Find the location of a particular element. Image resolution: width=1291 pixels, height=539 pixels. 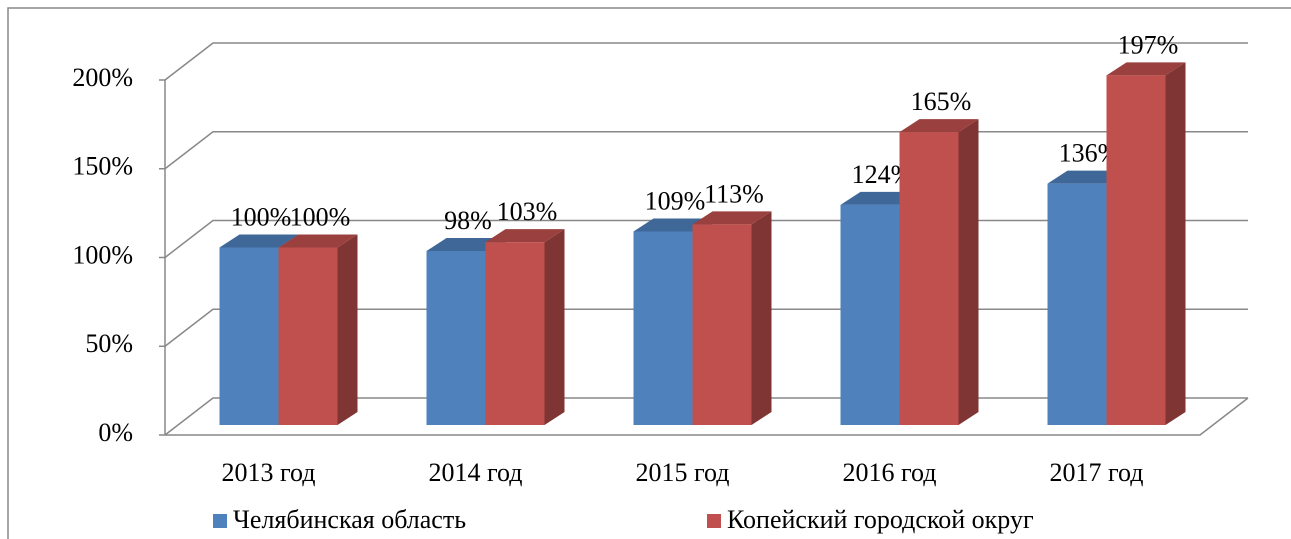

y-tick-label: 200% is located at coordinates (102, 77).